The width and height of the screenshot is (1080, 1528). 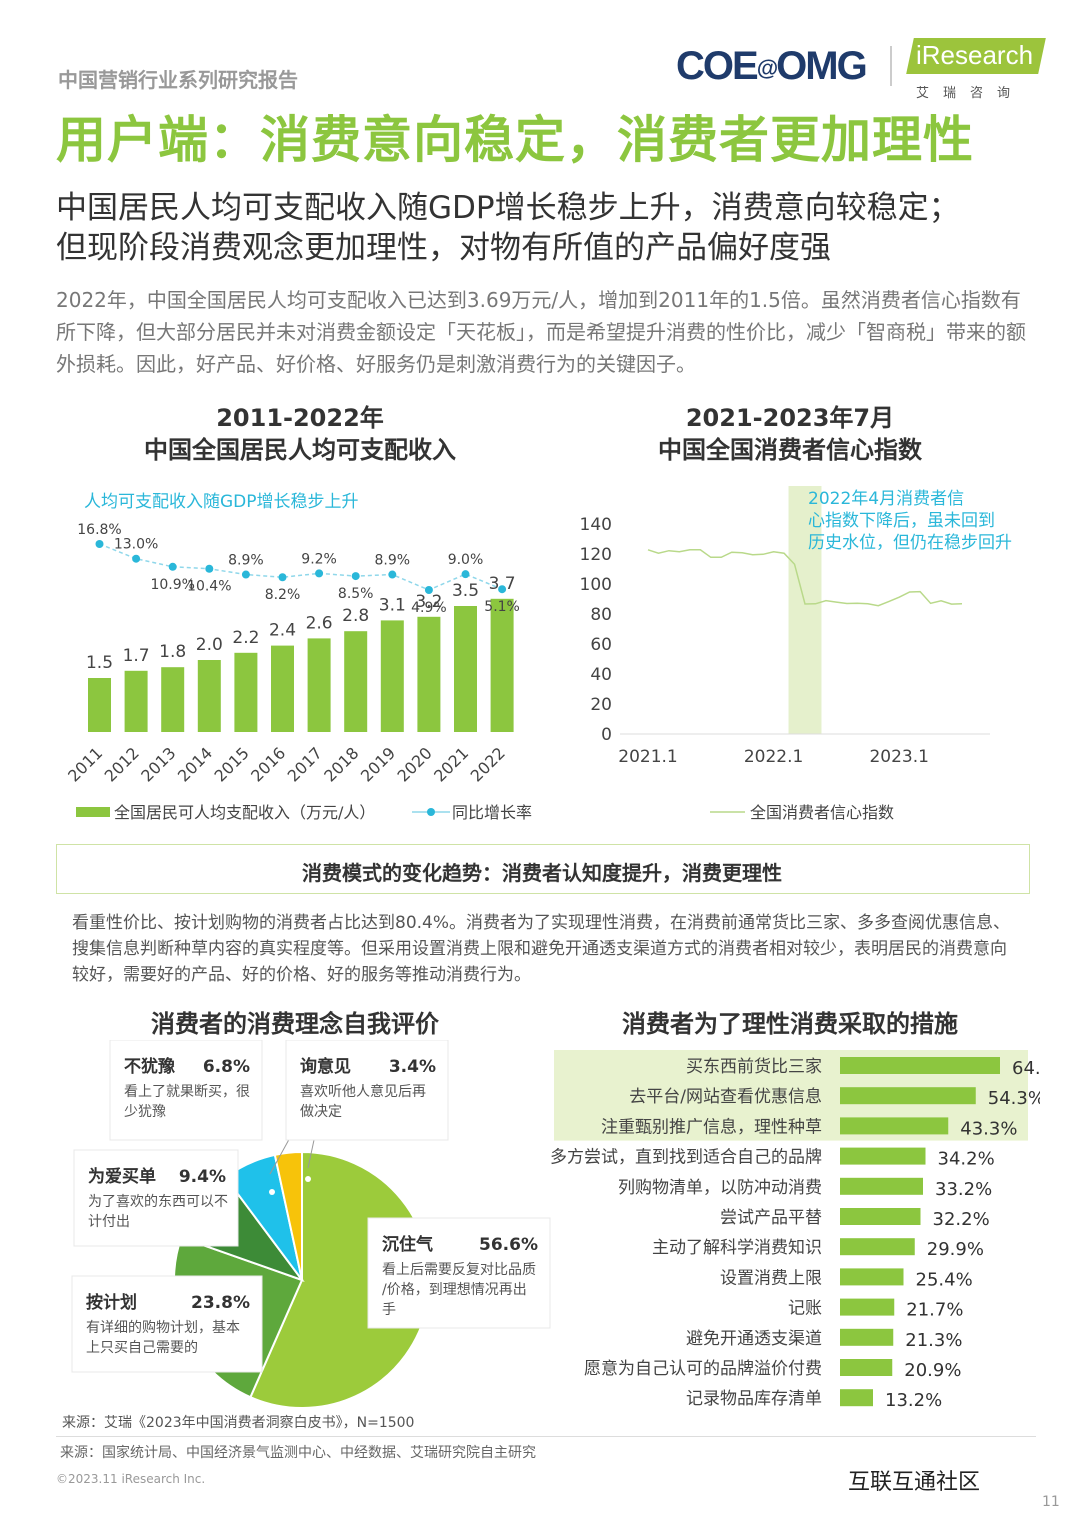 What do you see at coordinates (268, 764) in the screenshot?
I see `year-tick-label: 2016` at bounding box center [268, 764].